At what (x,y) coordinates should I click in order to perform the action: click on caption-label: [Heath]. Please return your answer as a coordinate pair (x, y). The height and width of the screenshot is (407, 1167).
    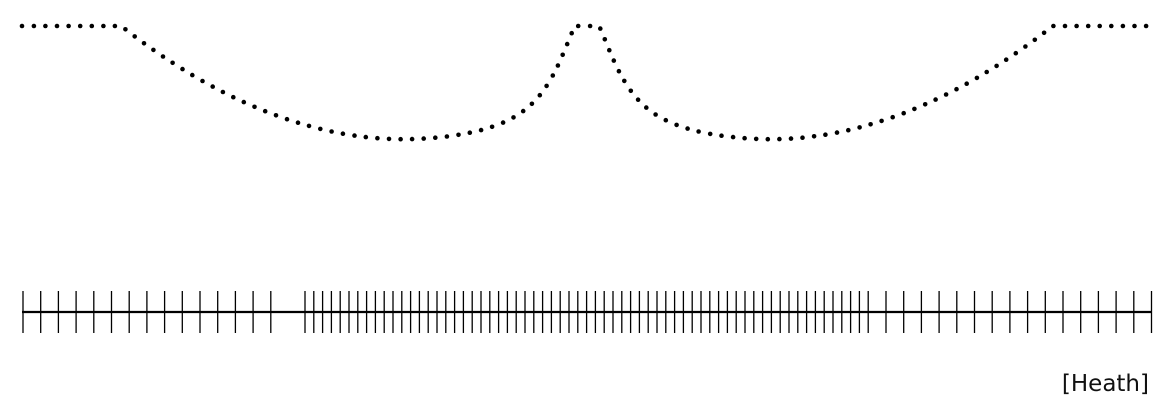
    Looking at the image, I should click on (1105, 384).